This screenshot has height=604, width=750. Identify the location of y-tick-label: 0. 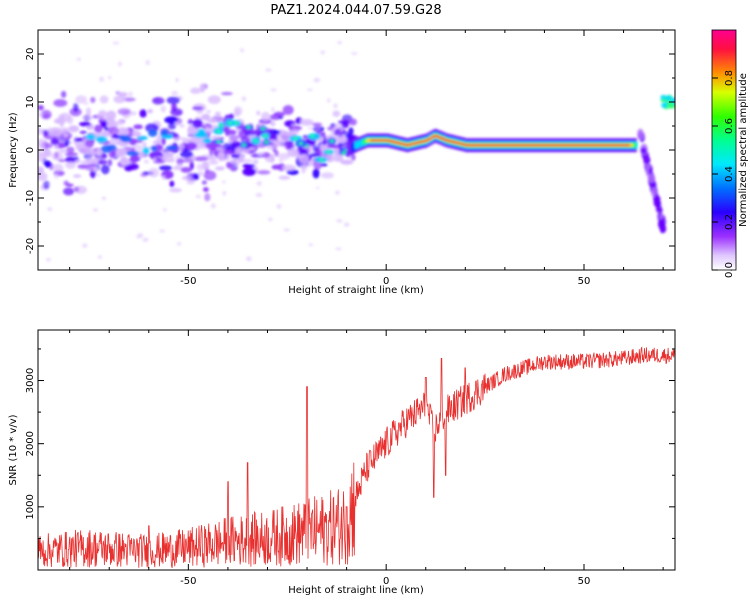
(30, 150).